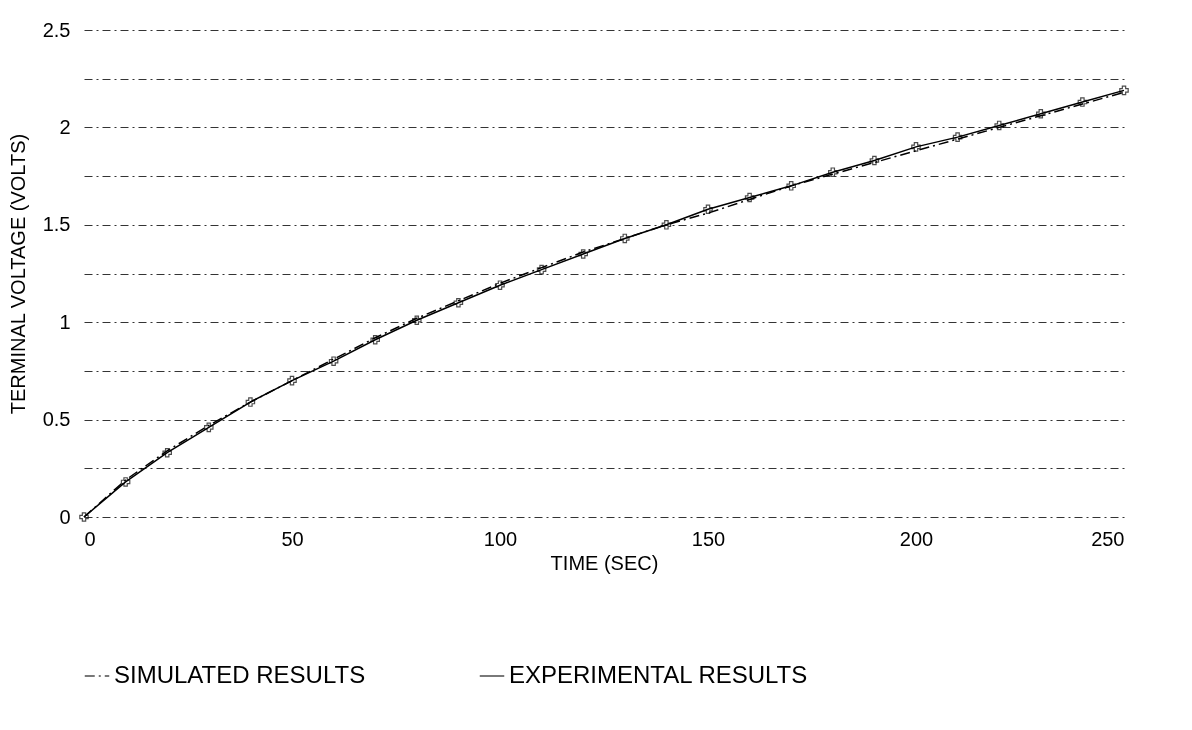 This screenshot has width=1192, height=730. I want to click on legend-label: SIMULATED RESULTS, so click(240, 674).